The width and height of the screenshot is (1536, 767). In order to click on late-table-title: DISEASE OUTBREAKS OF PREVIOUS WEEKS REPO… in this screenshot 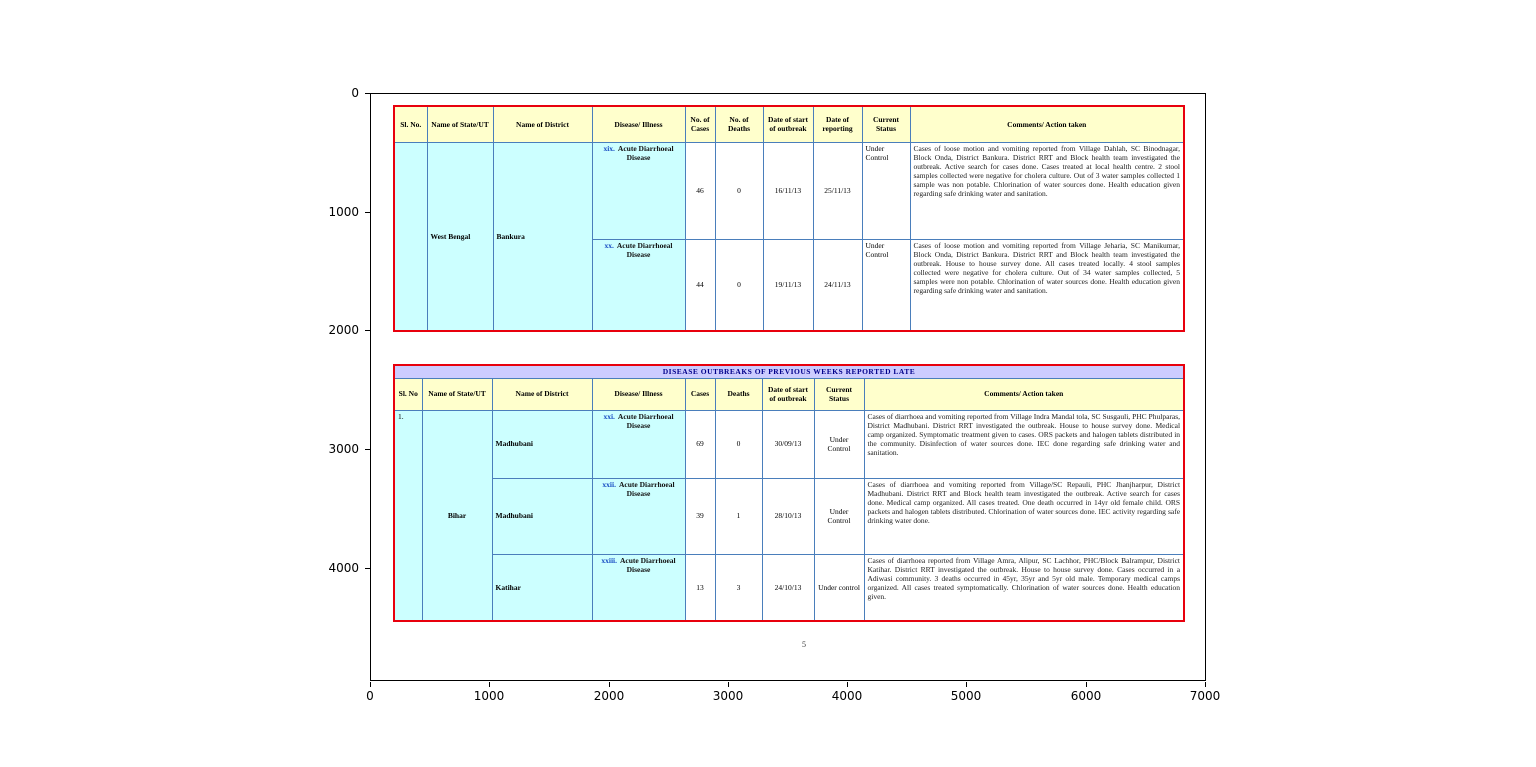, I will do `click(789, 371)`.